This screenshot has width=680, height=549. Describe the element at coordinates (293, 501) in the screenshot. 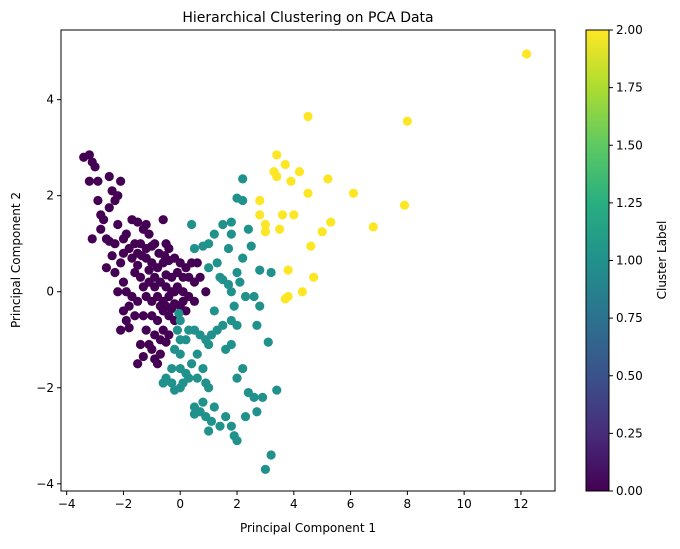

I see `x-axis: −4 −2 0 2 4 6 8 10 12` at that location.